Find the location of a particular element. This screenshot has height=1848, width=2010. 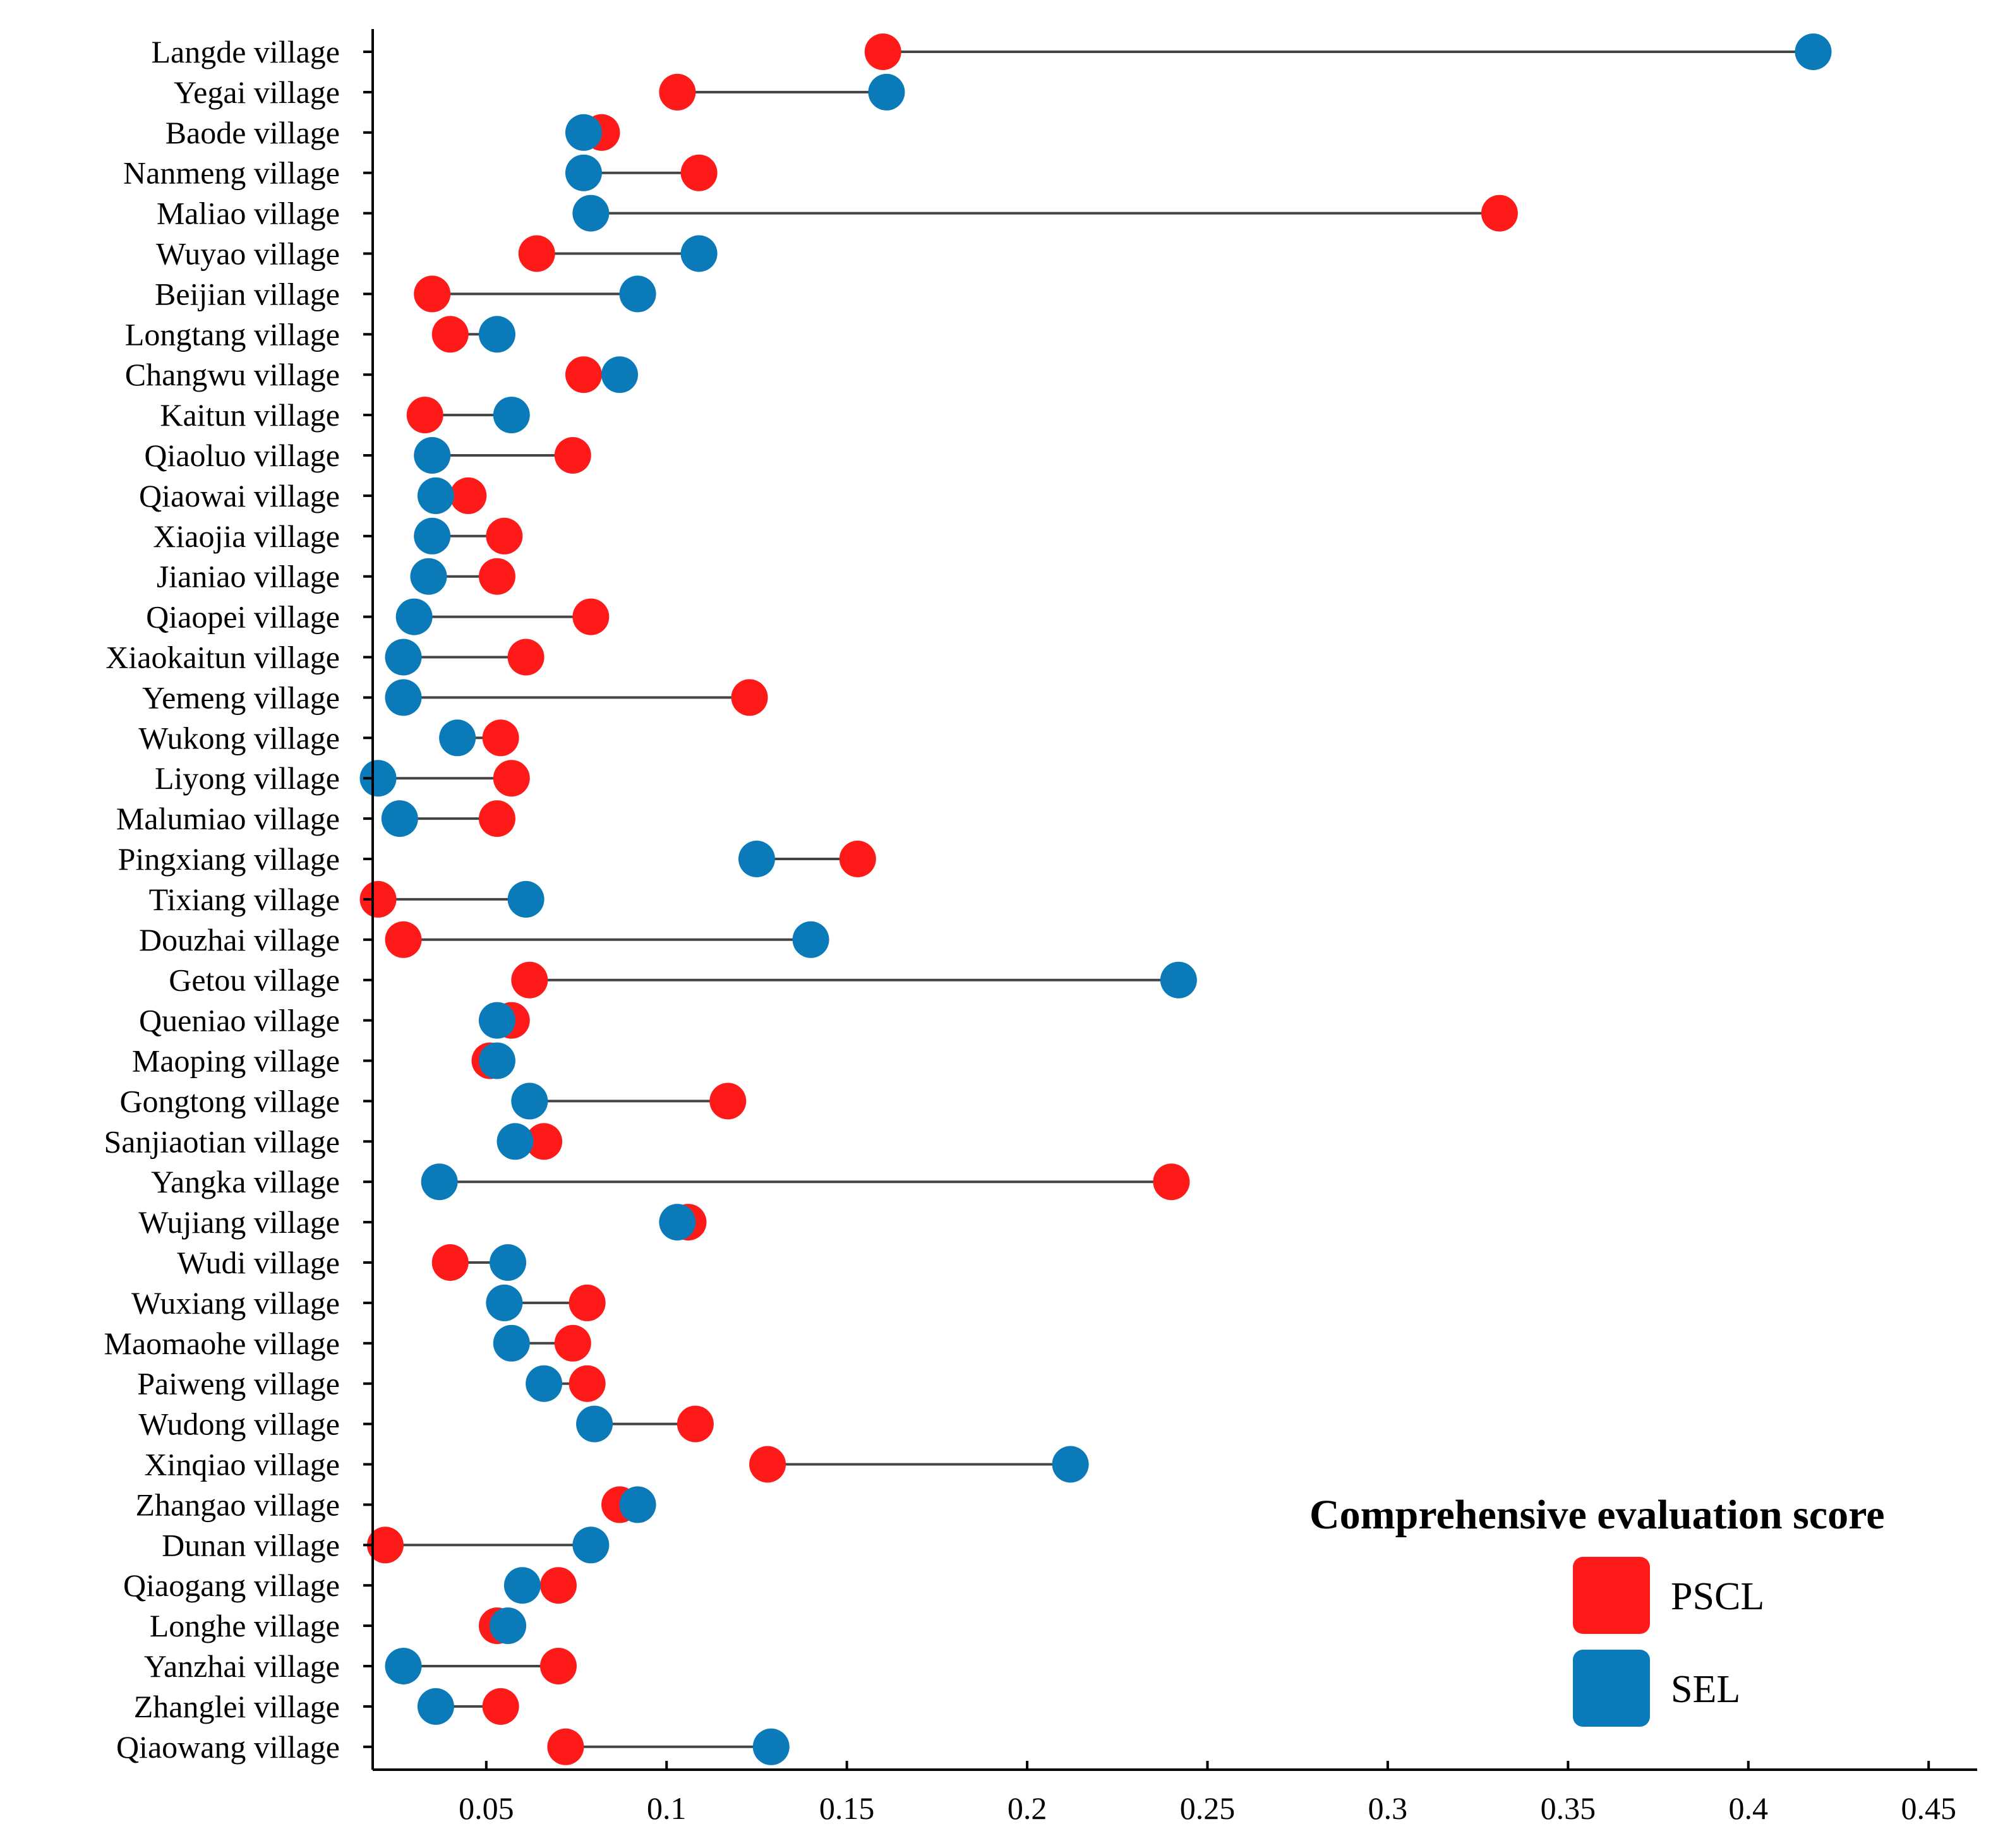

x-tick-label: 0.15 is located at coordinates (847, 1808).